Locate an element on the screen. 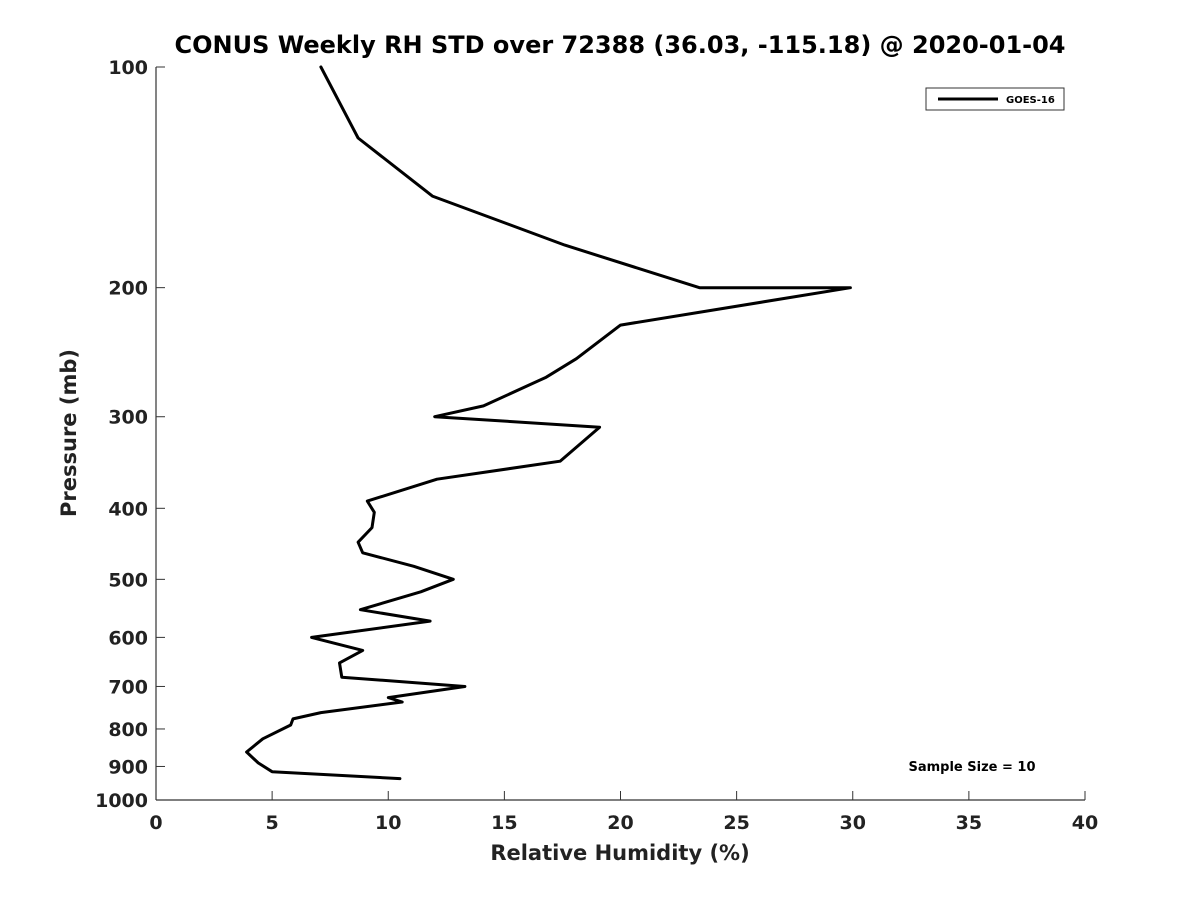 The image size is (1200, 900). y-tick-label: 800 is located at coordinates (128, 730).